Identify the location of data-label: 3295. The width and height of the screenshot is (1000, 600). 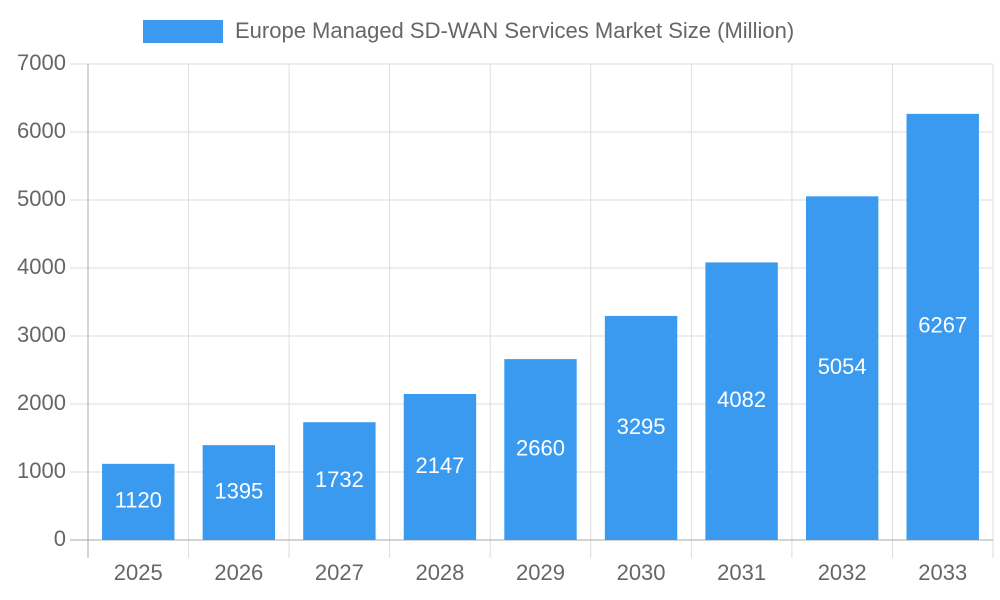
(641, 426).